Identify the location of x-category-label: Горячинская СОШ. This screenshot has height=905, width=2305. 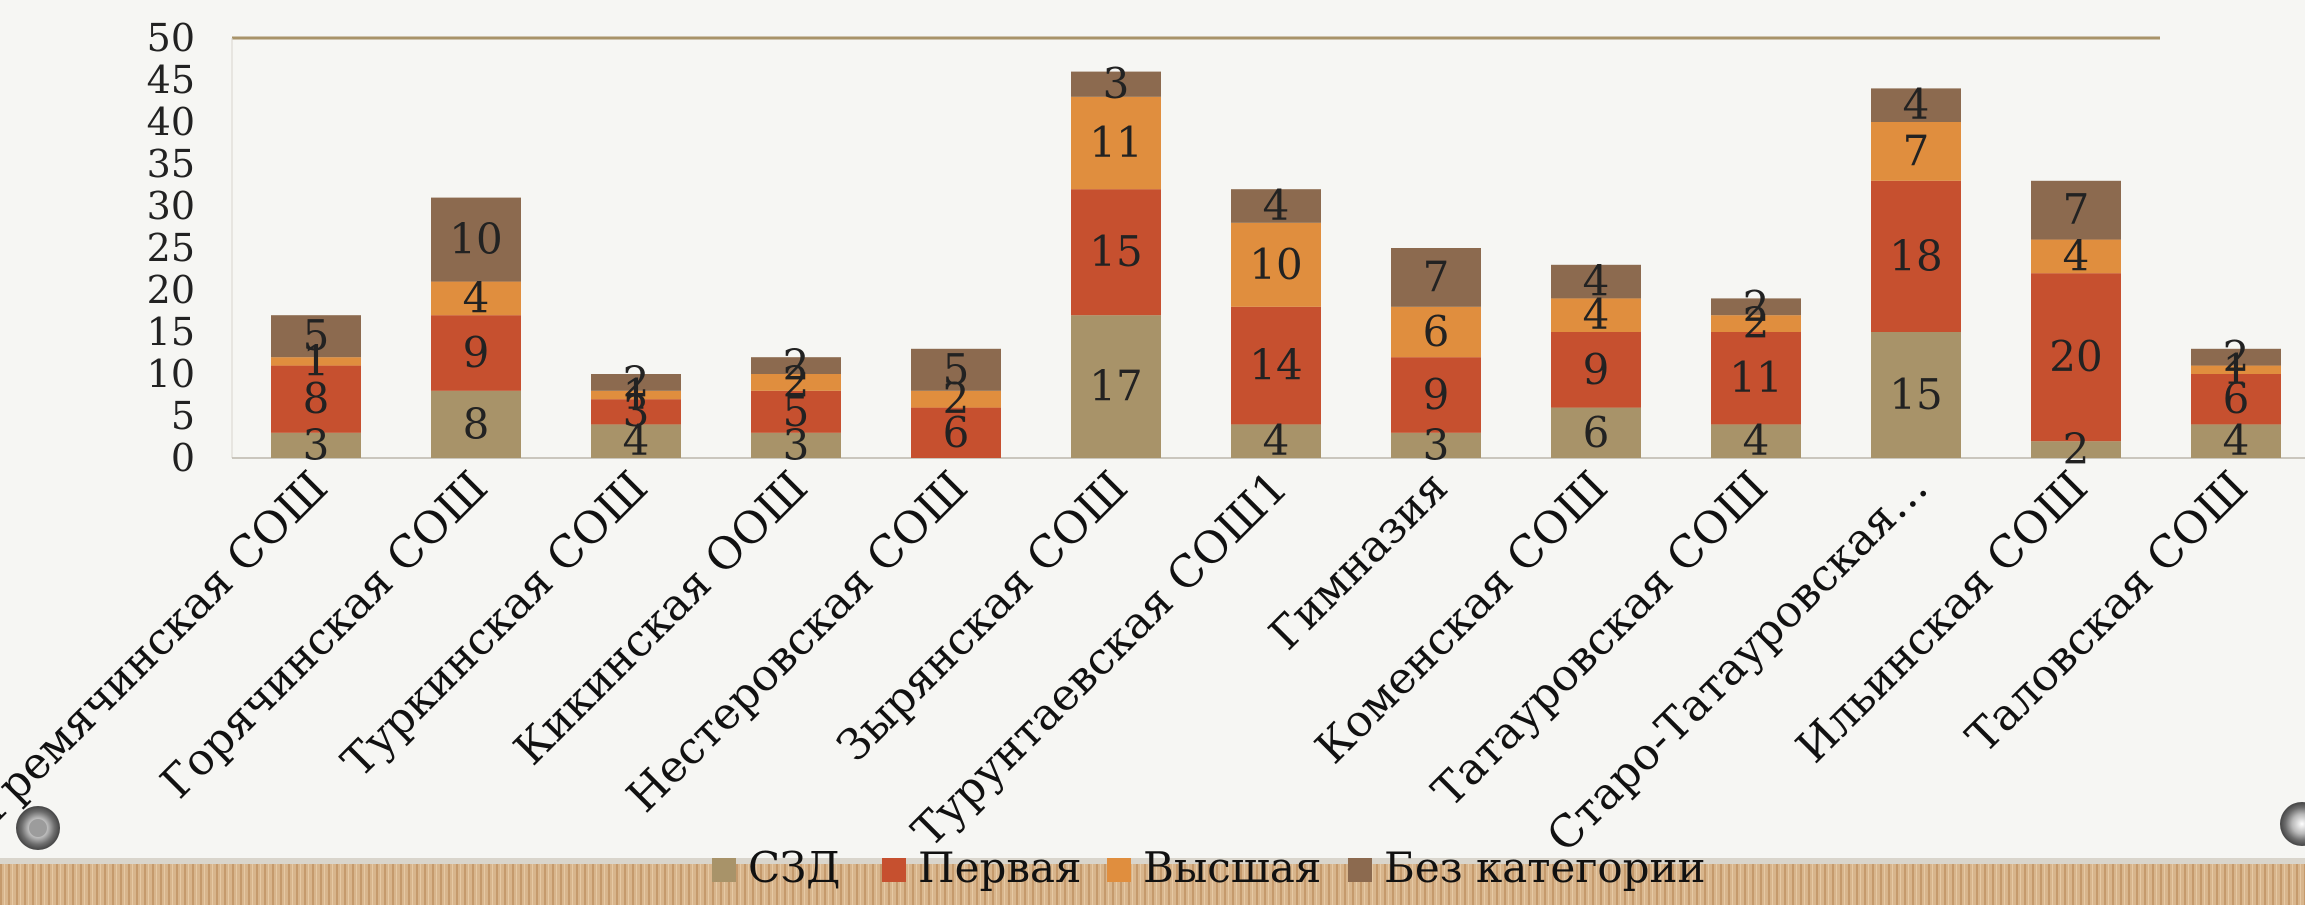
(324, 635).